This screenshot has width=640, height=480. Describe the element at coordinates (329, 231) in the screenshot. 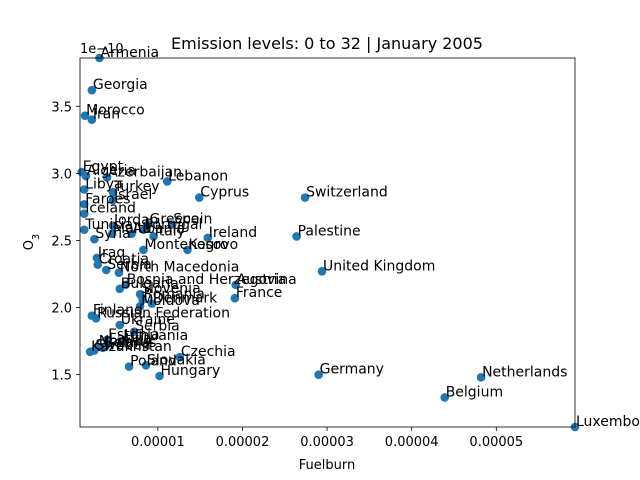

I see `point-label: Palestine` at that location.